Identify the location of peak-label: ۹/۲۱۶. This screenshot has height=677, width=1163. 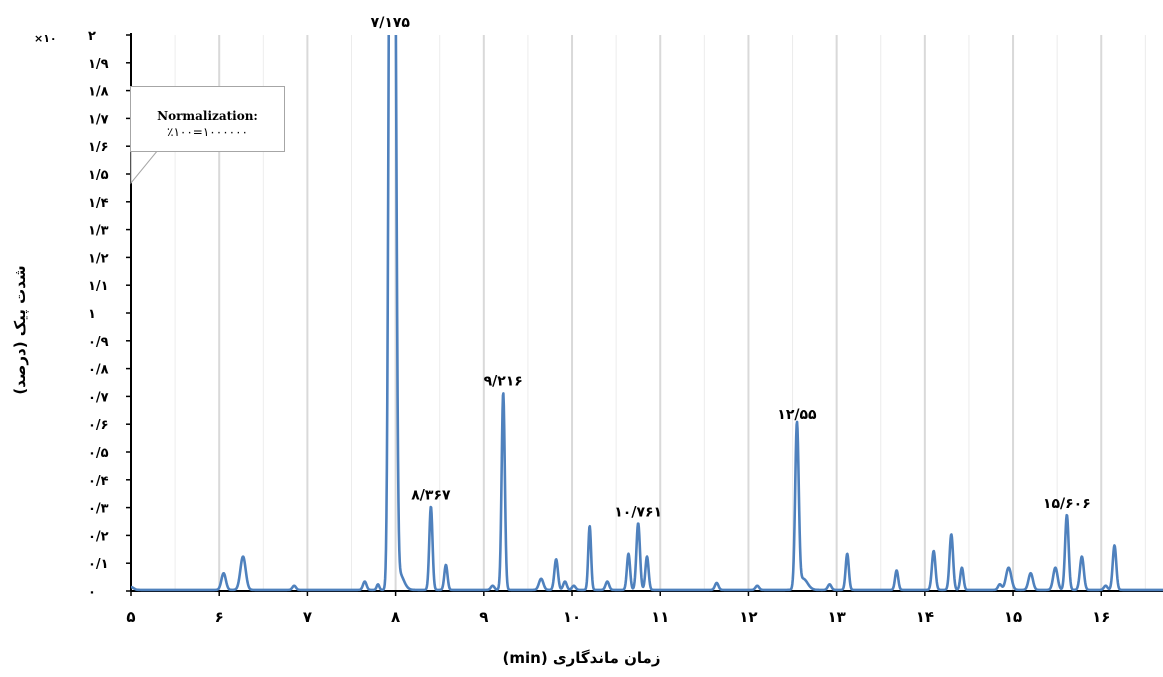
(503, 382).